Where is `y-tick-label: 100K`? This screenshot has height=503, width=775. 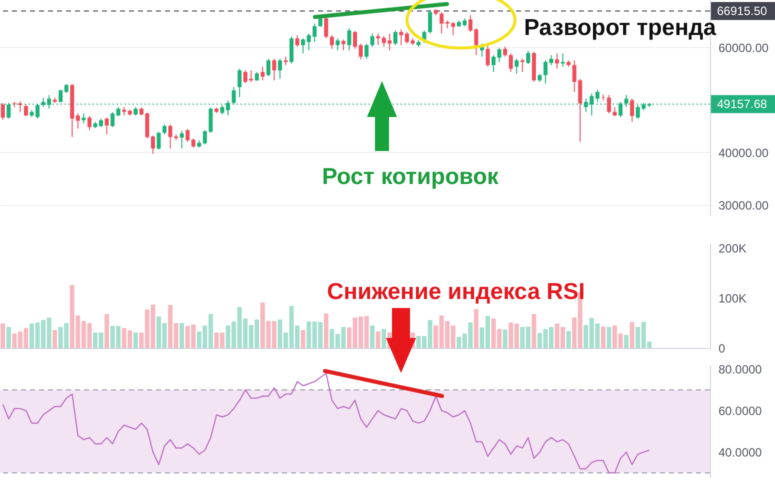
y-tick-label: 100K is located at coordinates (732, 299).